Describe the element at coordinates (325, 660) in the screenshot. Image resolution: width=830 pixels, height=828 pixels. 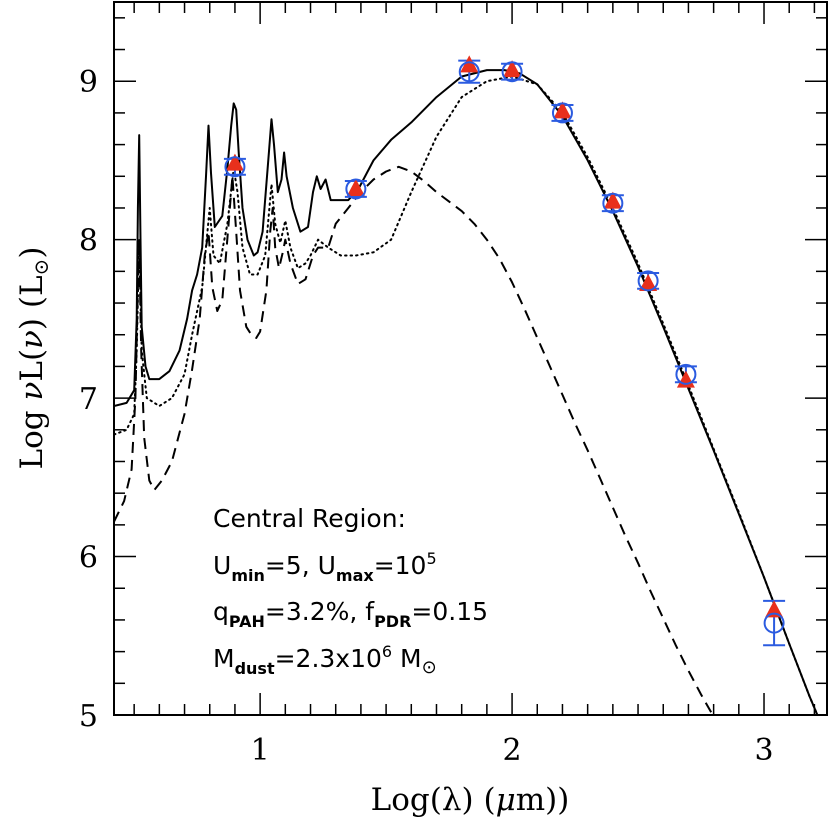
I see `annotation-line-m: Mdust=2.3x106 M⊙` at that location.